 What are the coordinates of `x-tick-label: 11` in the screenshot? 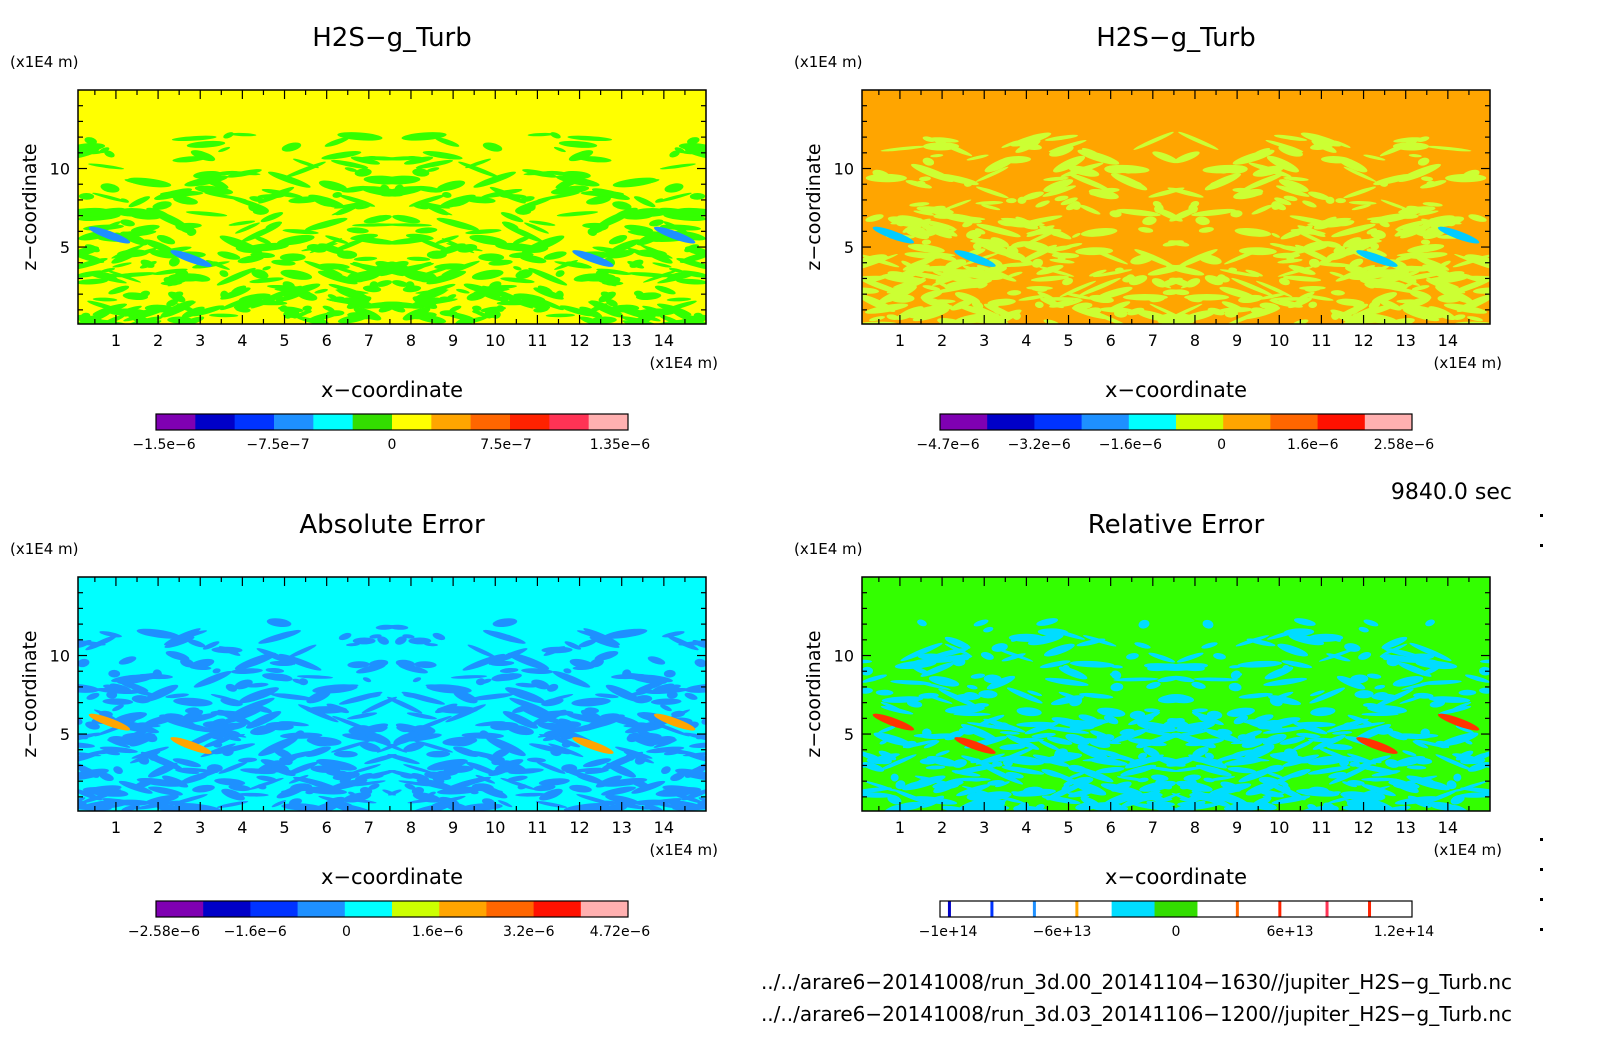 It's located at (1321, 827).